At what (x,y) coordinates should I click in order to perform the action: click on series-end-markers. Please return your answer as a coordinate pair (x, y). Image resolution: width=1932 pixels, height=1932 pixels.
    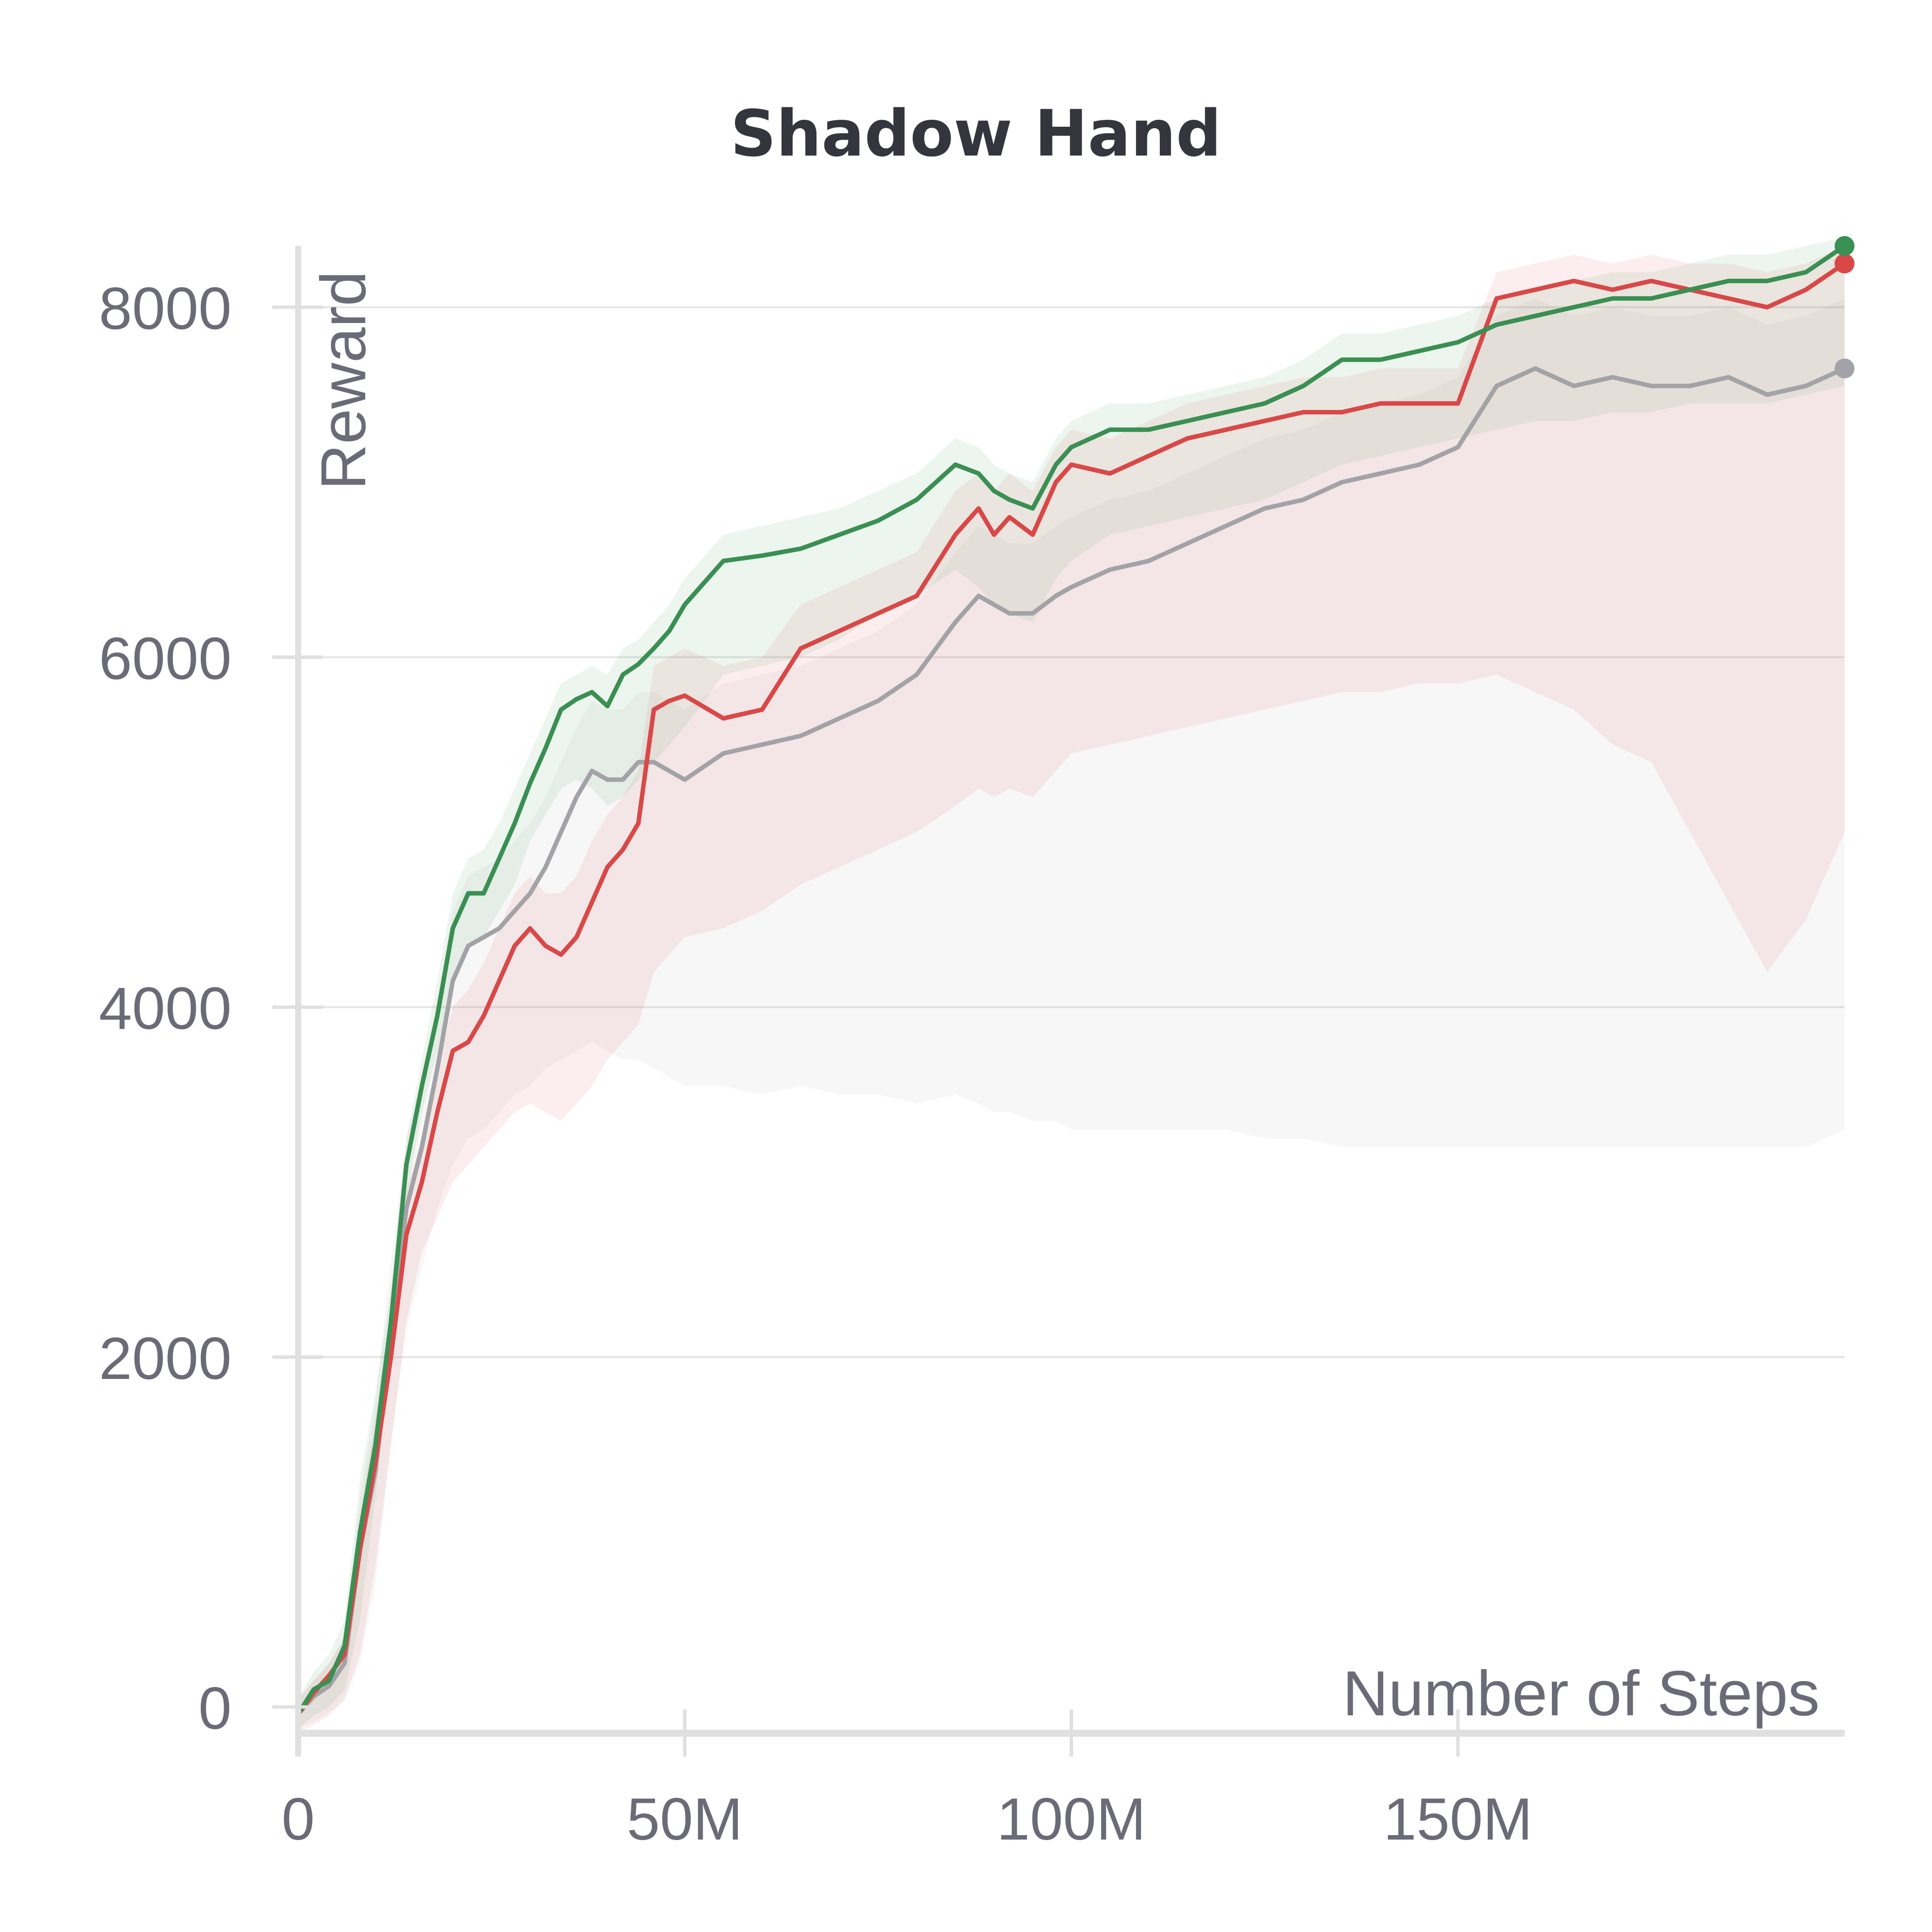
    Looking at the image, I should click on (1844, 307).